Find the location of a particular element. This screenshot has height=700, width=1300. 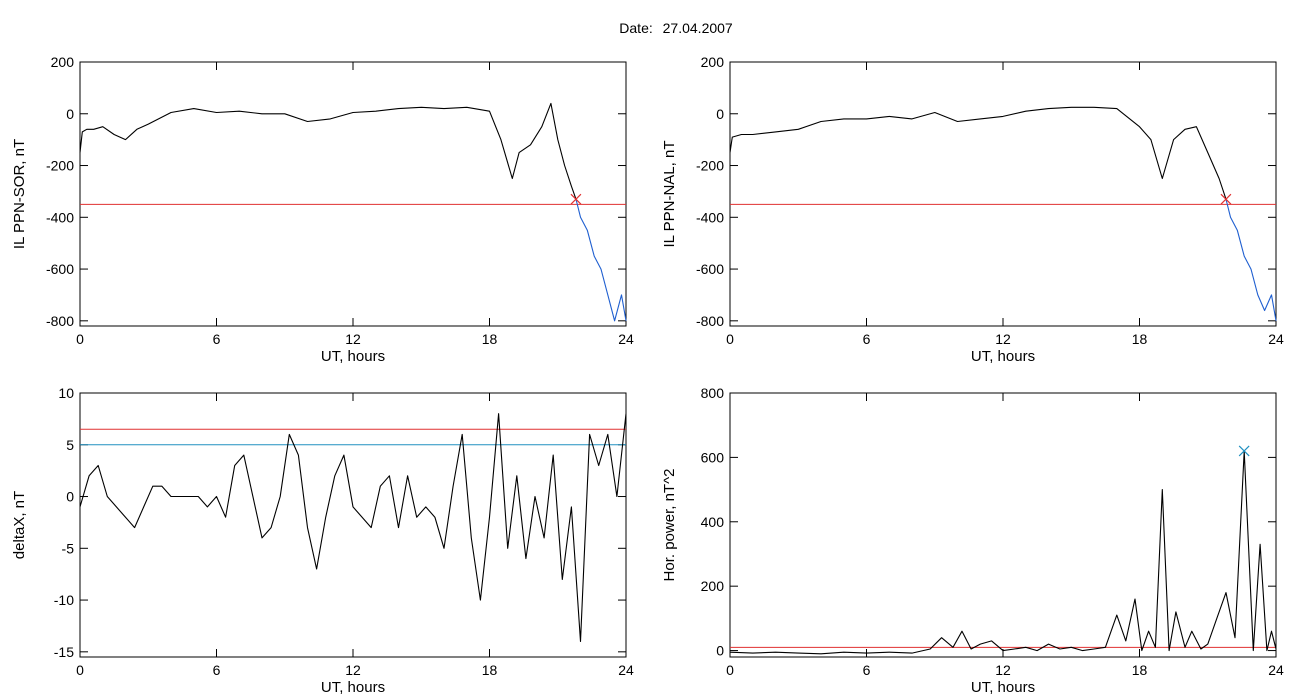

y-tick-label: -10 is located at coordinates (64, 600).